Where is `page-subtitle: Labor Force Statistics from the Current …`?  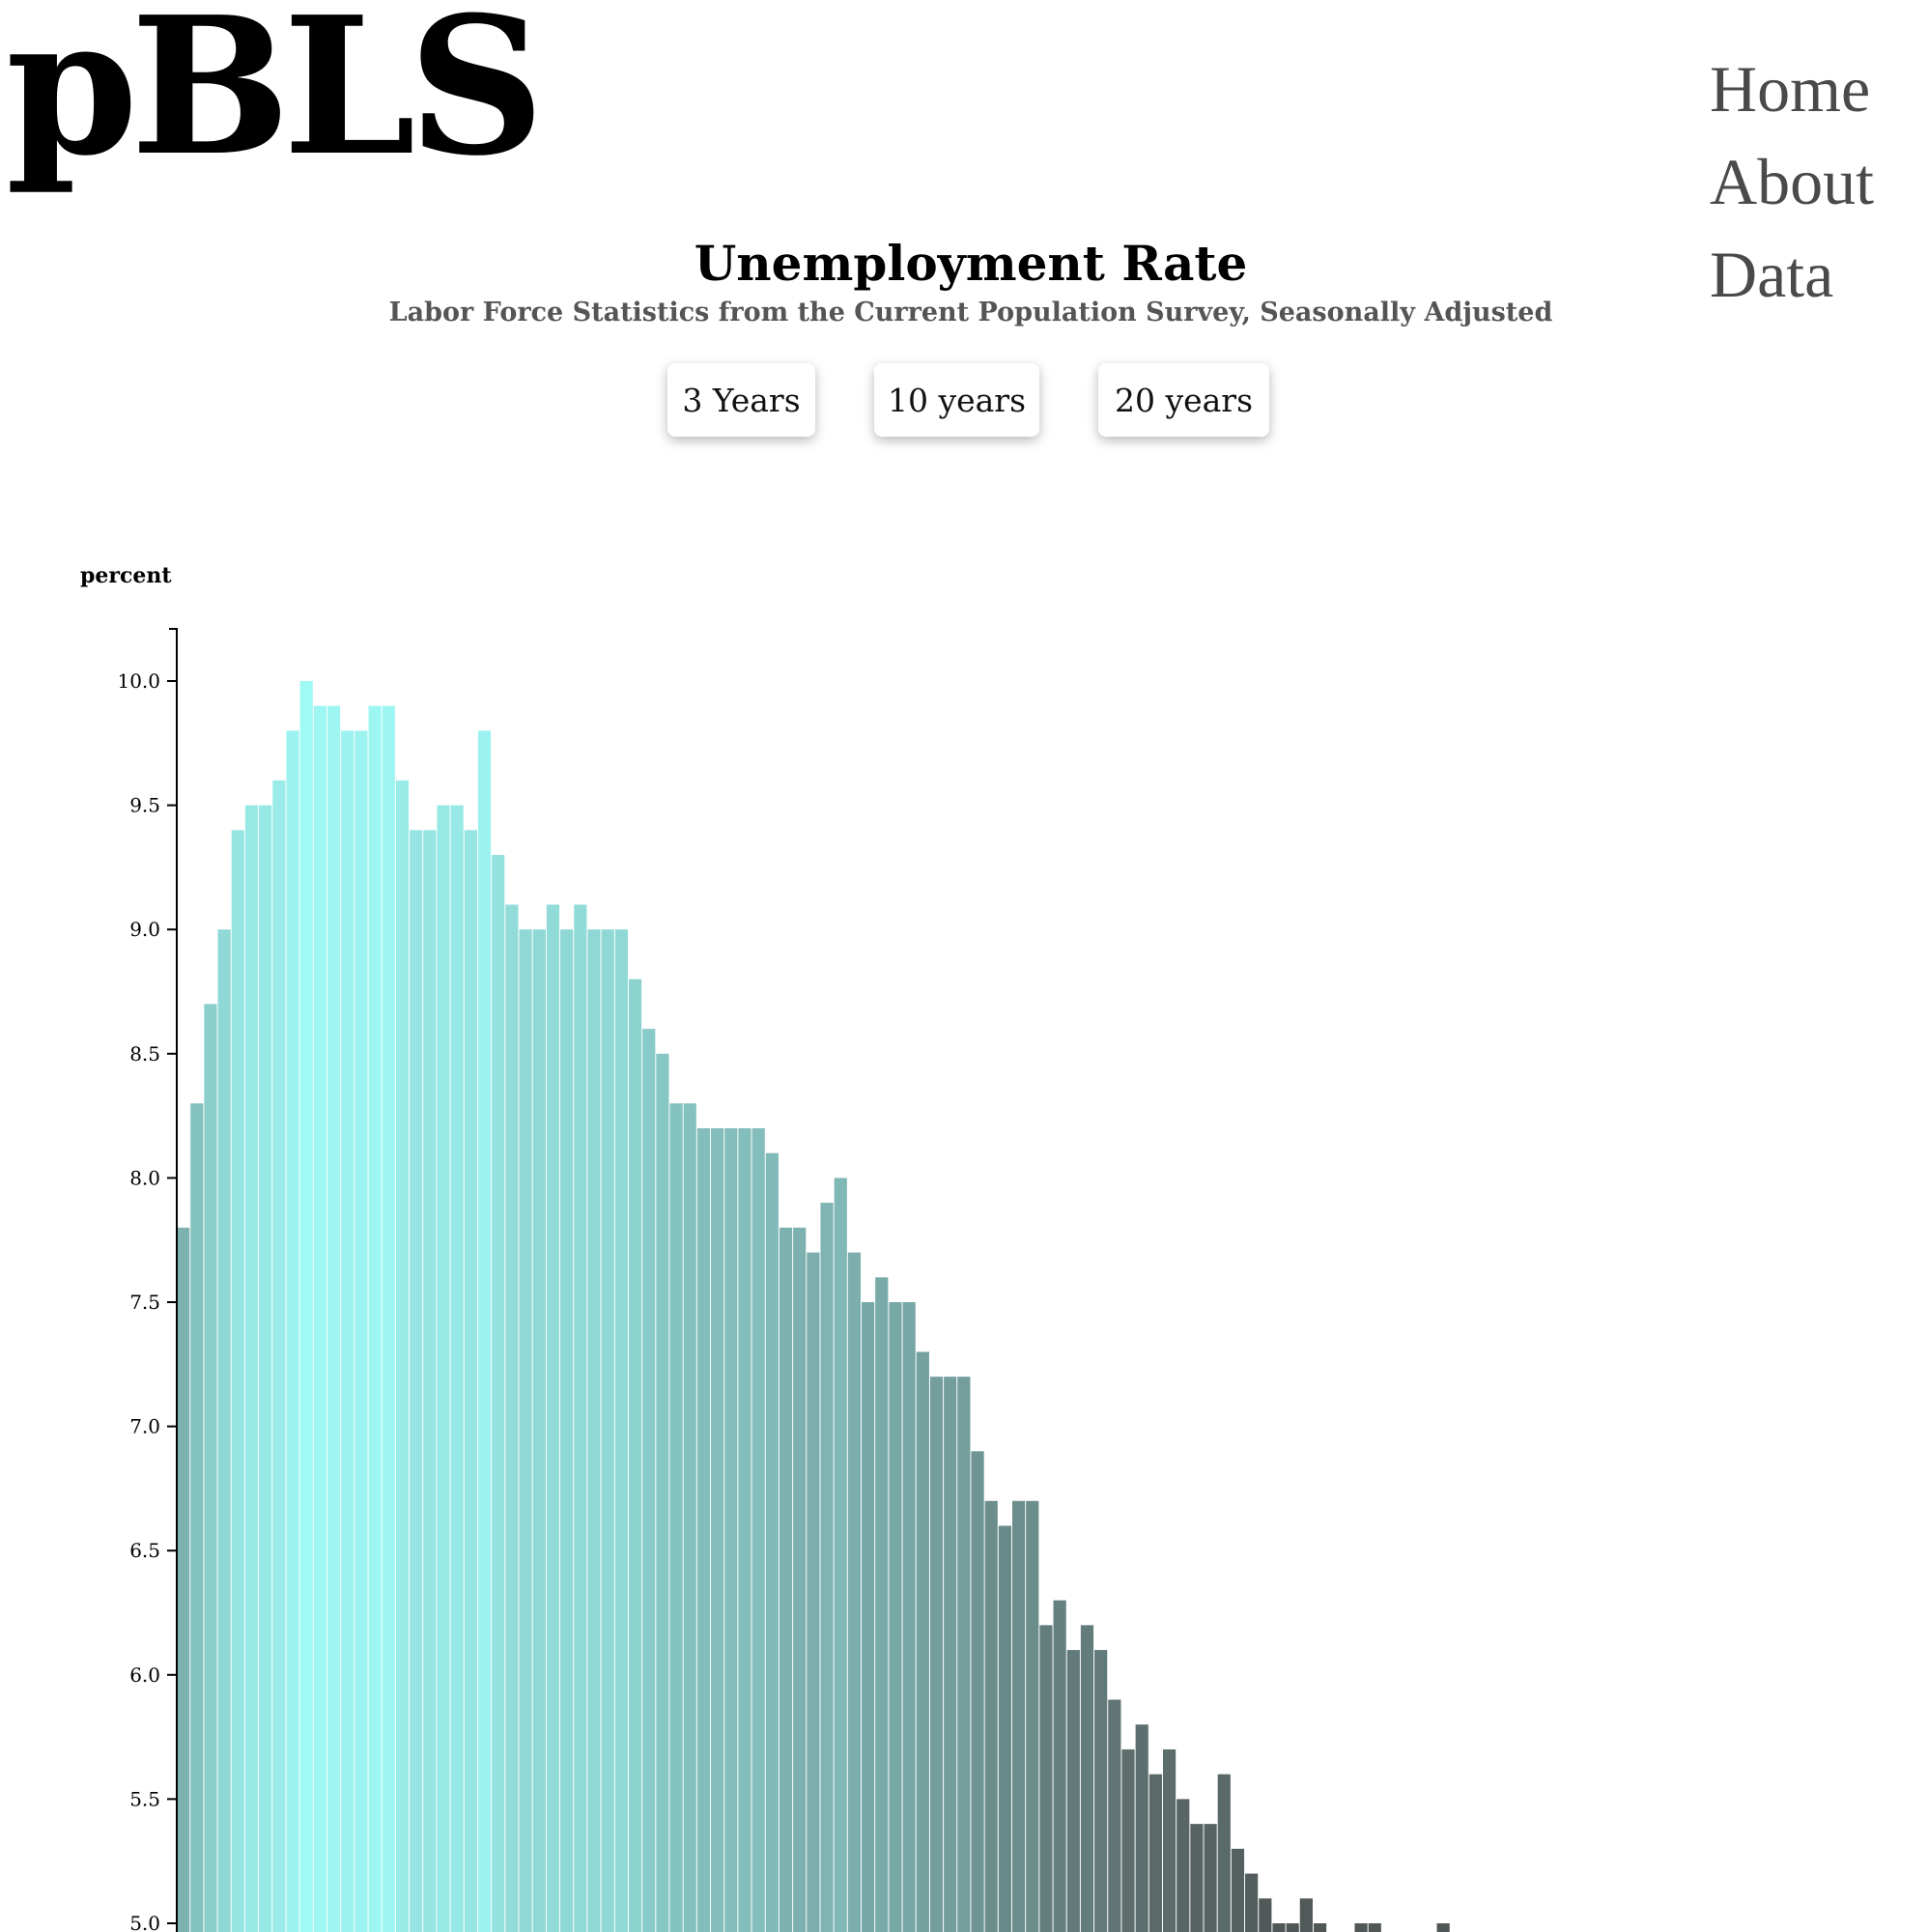 page-subtitle: Labor Force Statistics from the Current … is located at coordinates (970, 312).